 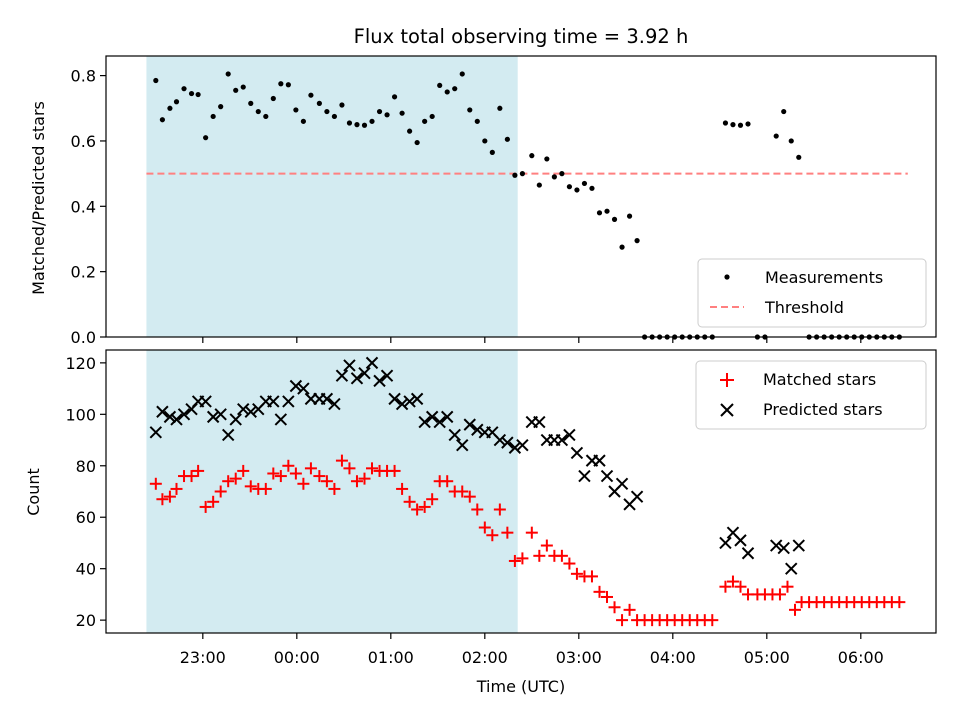 I want to click on top-legend: Measurements Threshold, so click(x=812, y=293).